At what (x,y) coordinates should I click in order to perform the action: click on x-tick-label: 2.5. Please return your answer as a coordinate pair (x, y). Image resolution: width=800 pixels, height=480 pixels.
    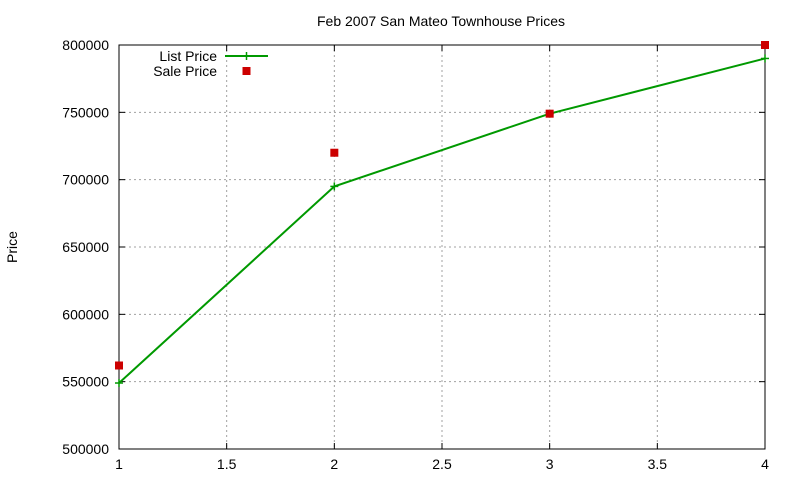
    Looking at the image, I should click on (442, 464).